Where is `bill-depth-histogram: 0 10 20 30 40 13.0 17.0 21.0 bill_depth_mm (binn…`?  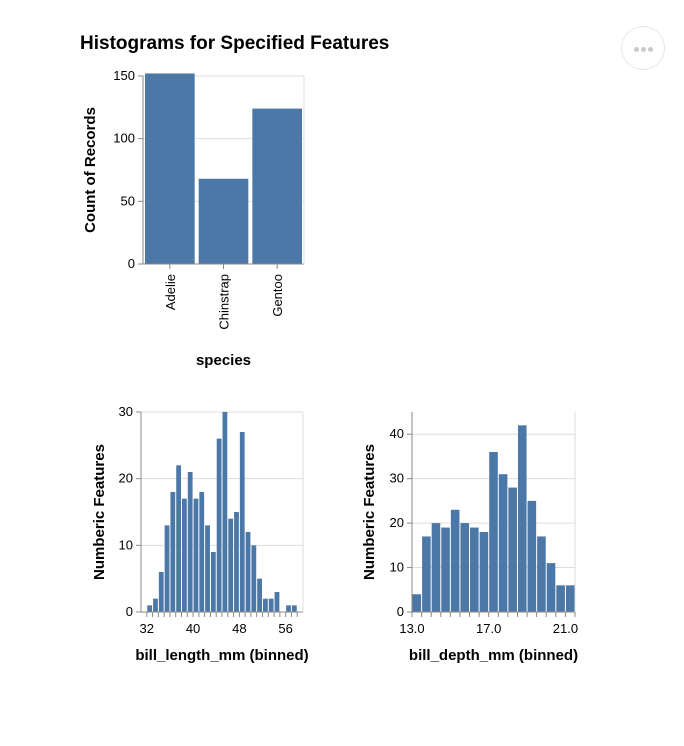
bill-depth-histogram: 0 10 20 30 40 13.0 17.0 21.0 bill_depth_mm (binn… is located at coordinates (469, 538).